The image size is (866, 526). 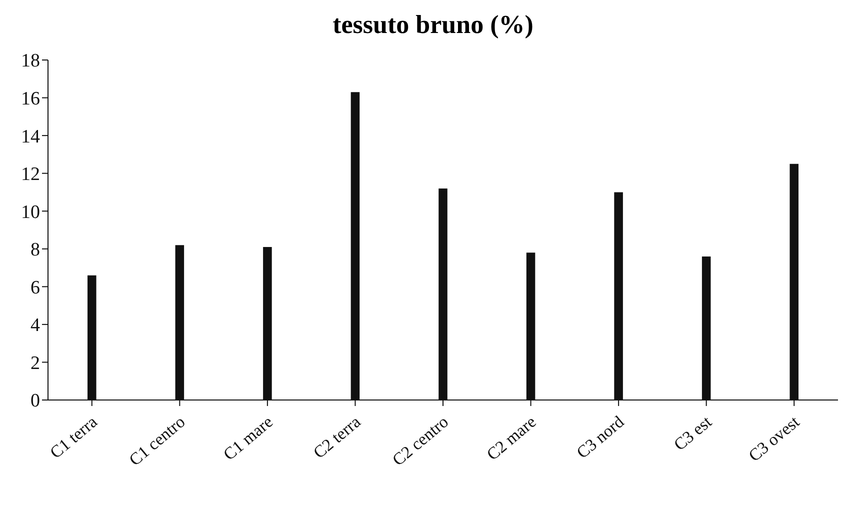 What do you see at coordinates (248, 438) in the screenshot?
I see `x-tick-label: C1 mare` at bounding box center [248, 438].